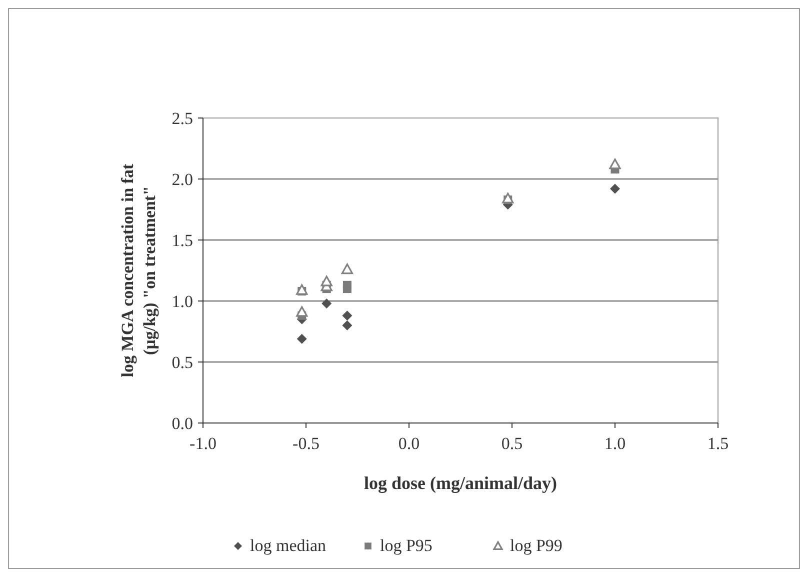 The height and width of the screenshot is (577, 808). Describe the element at coordinates (718, 443) in the screenshot. I see `x-tick-label: 1.5` at that location.